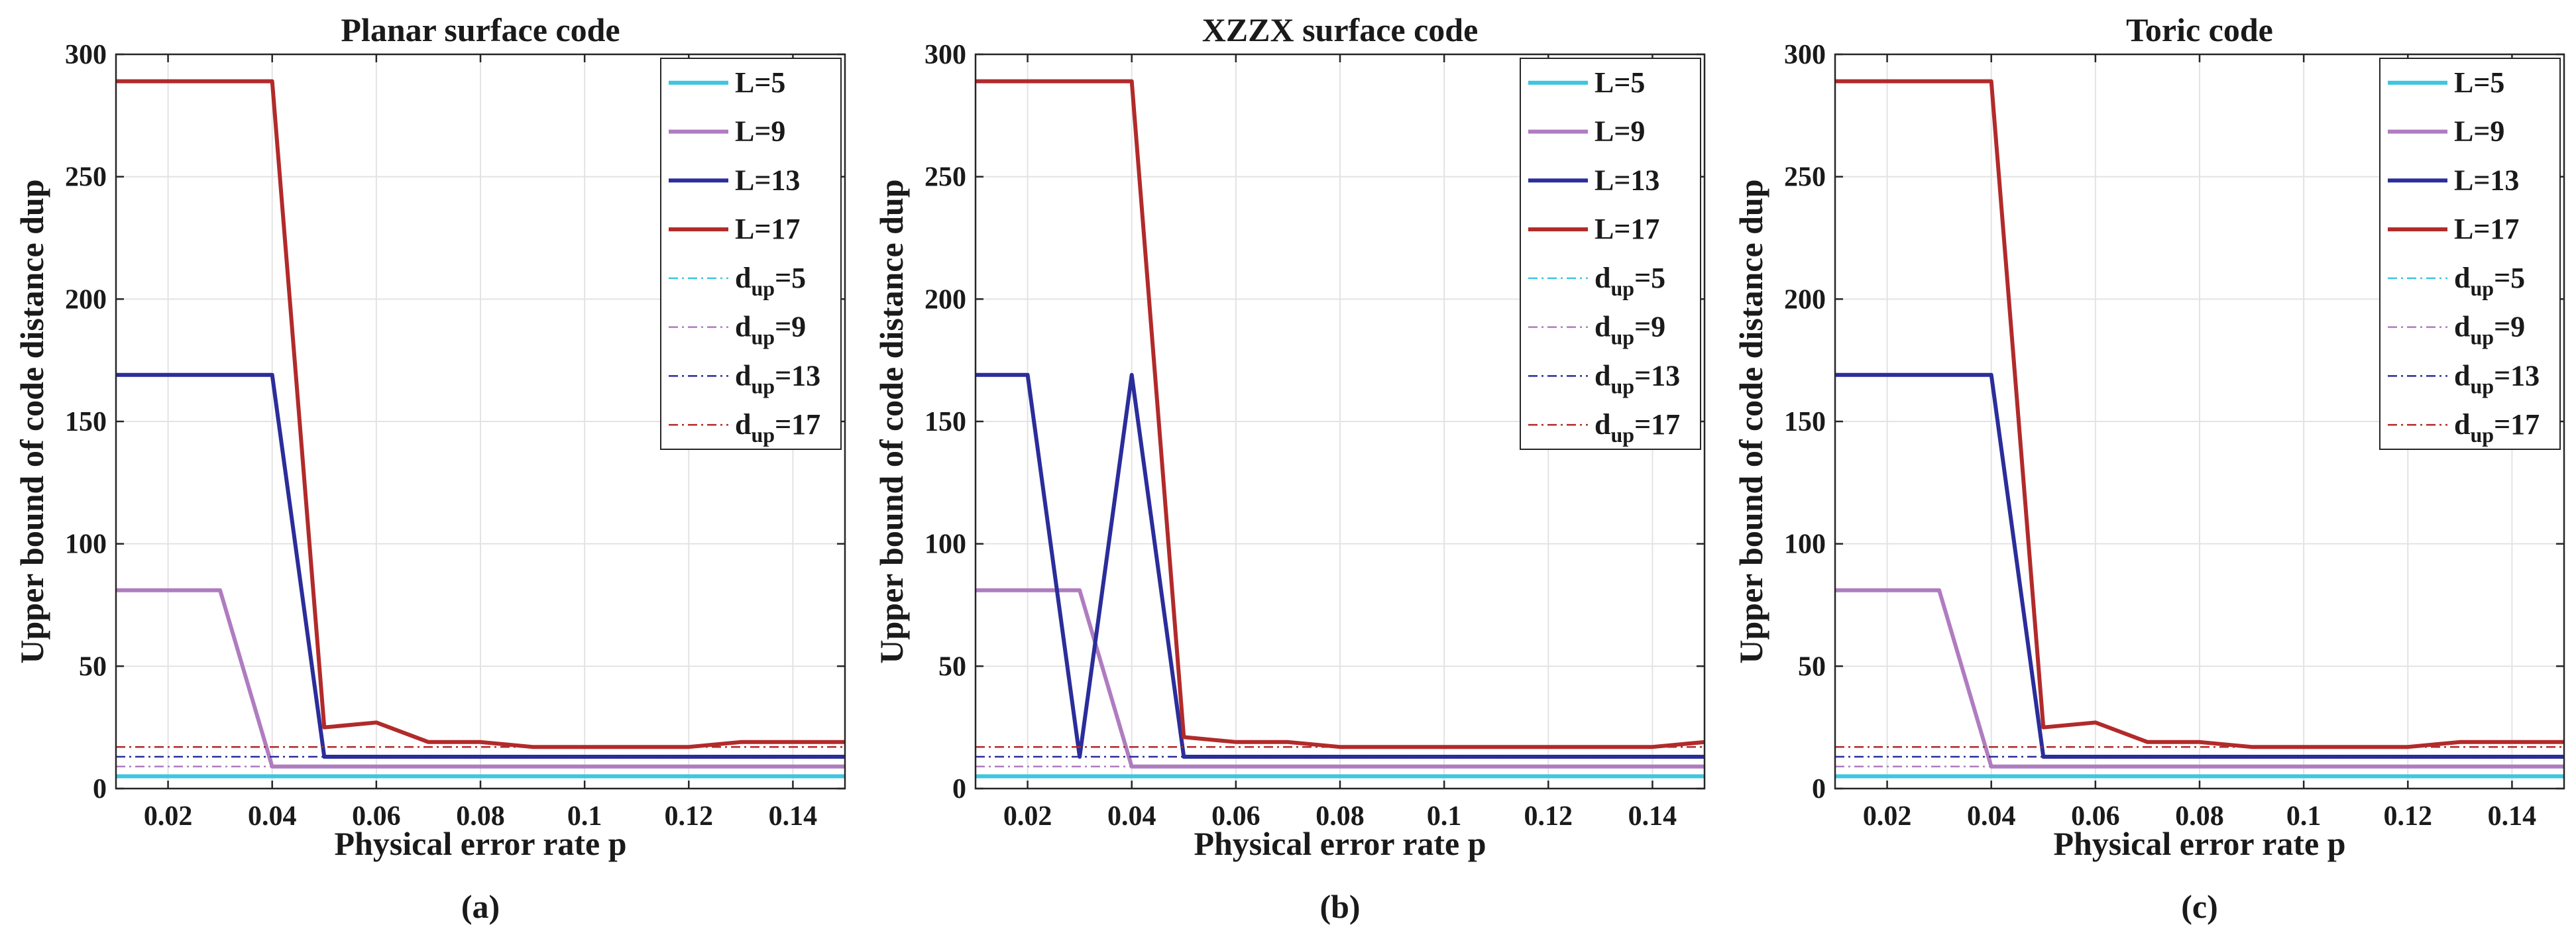 The width and height of the screenshot is (2576, 935). What do you see at coordinates (1339, 906) in the screenshot?
I see `panel-label: (b)` at bounding box center [1339, 906].